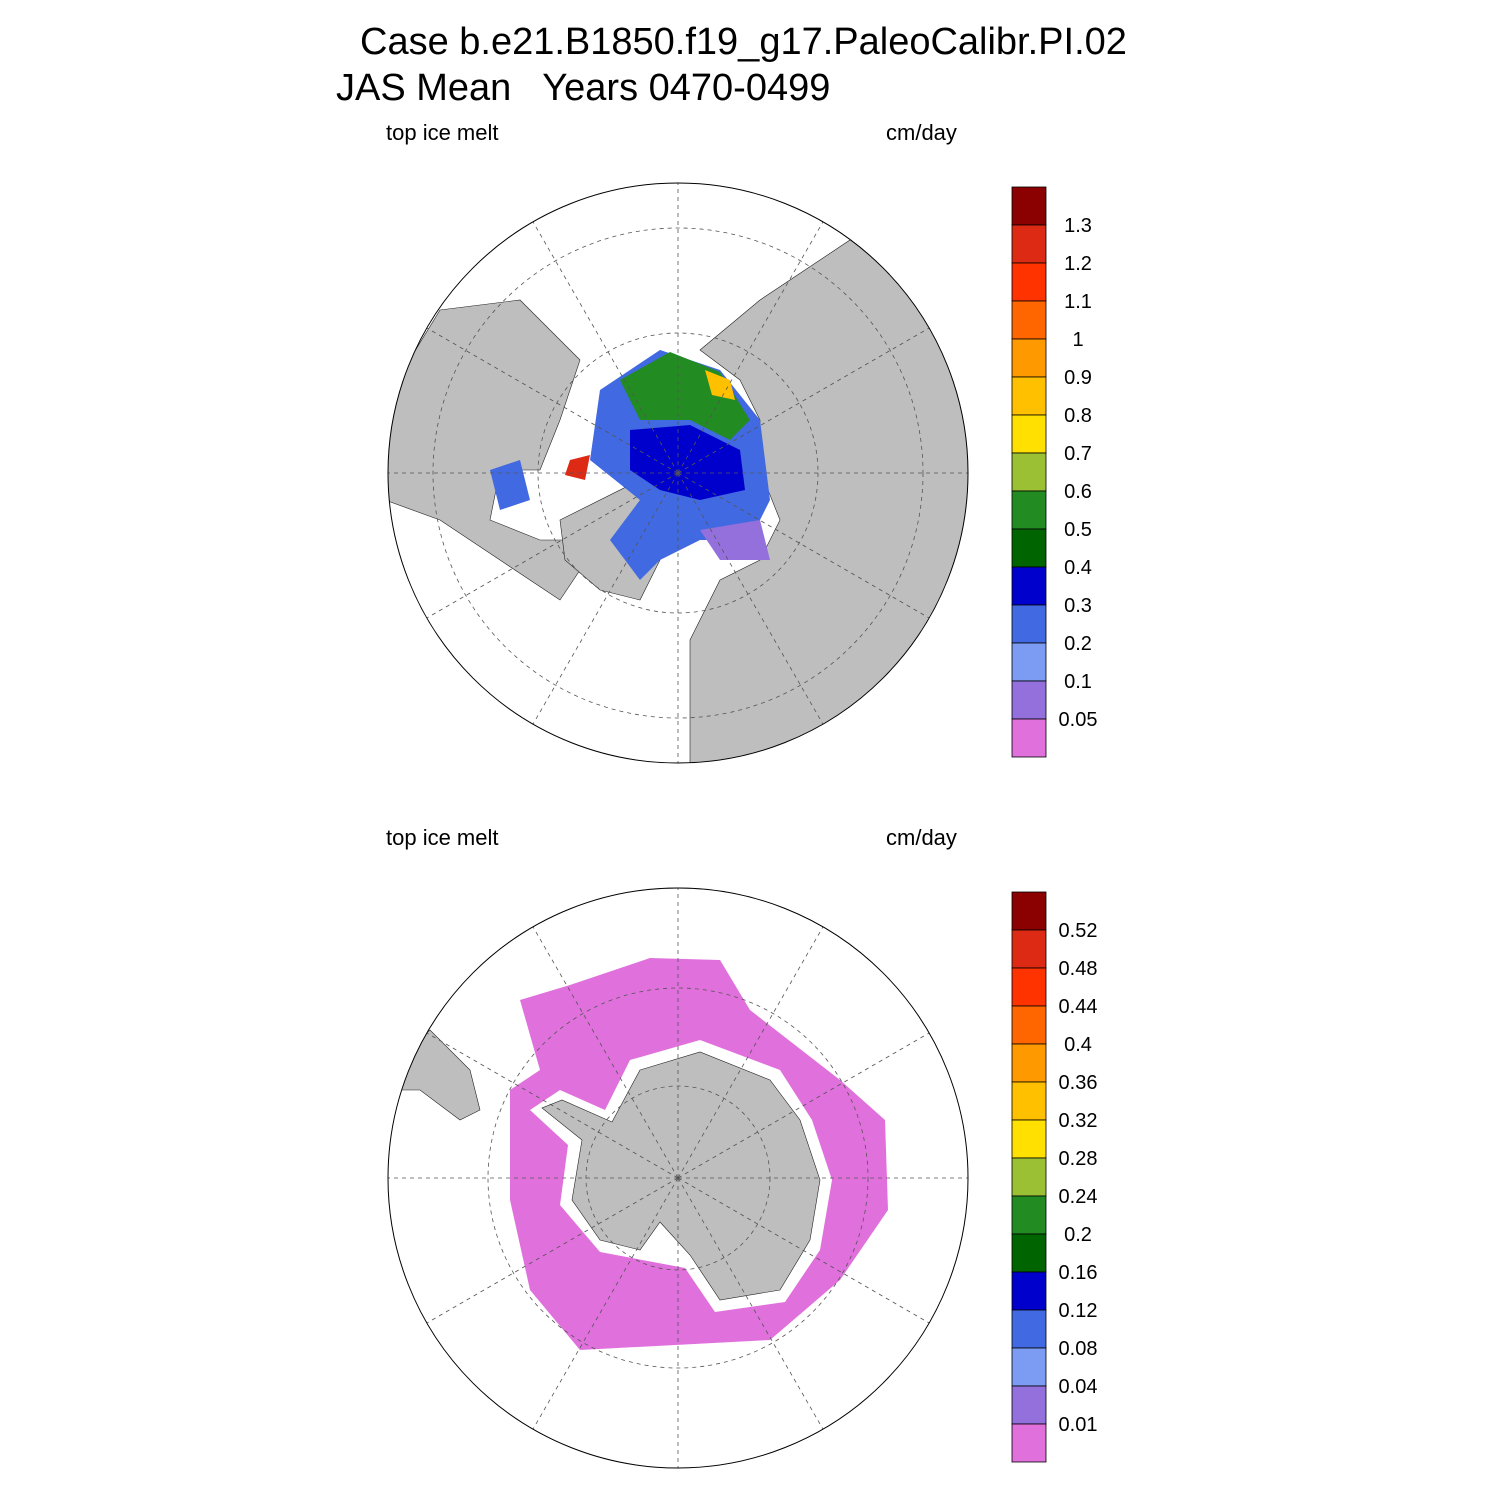  What do you see at coordinates (1078, 416) in the screenshot?
I see `colorbar-label: 0.8` at bounding box center [1078, 416].